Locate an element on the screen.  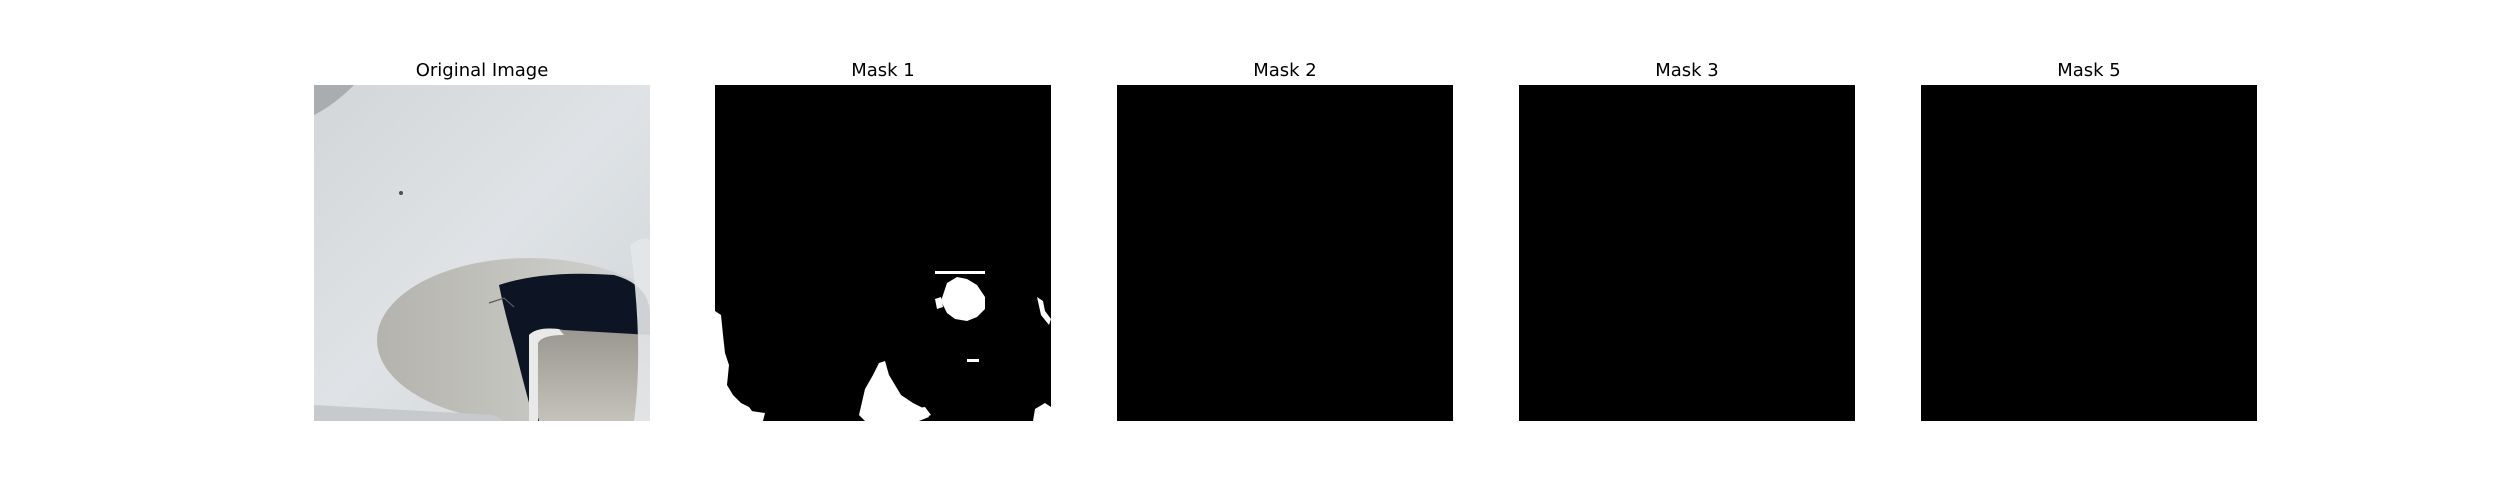
panel-mask-3: Mask 3 is located at coordinates (1687, 250).